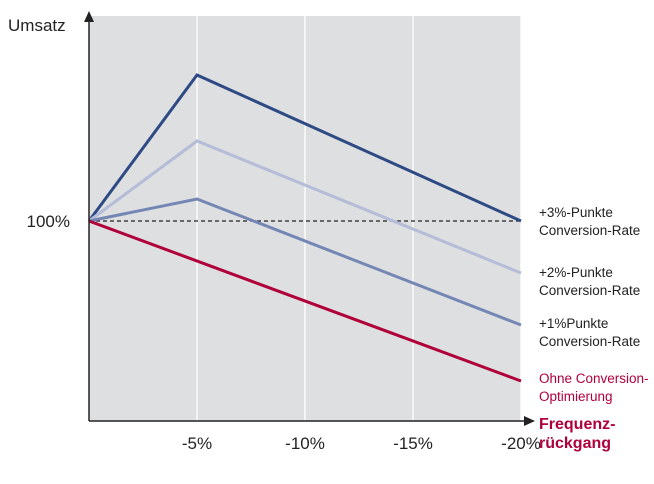  What do you see at coordinates (576, 212) in the screenshot?
I see `series-label-1: +3%-Punkte` at bounding box center [576, 212].